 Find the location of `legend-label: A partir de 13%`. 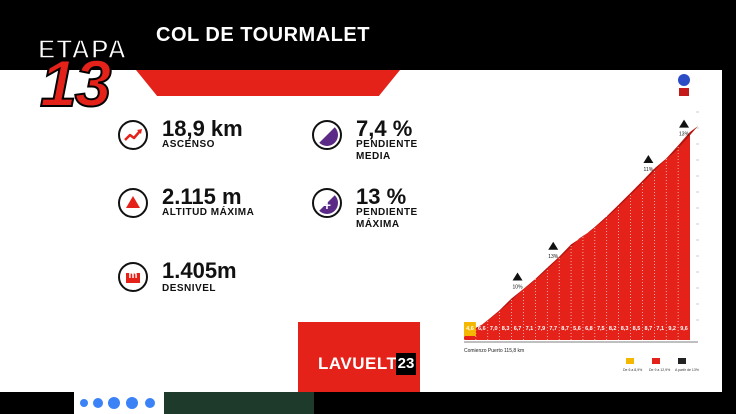

legend-label: A partir de 13% is located at coordinates (687, 370).